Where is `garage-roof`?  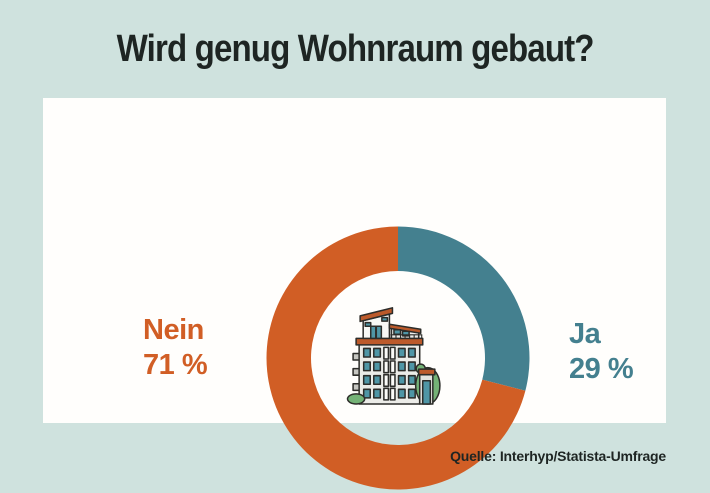
garage-roof is located at coordinates (426, 372).